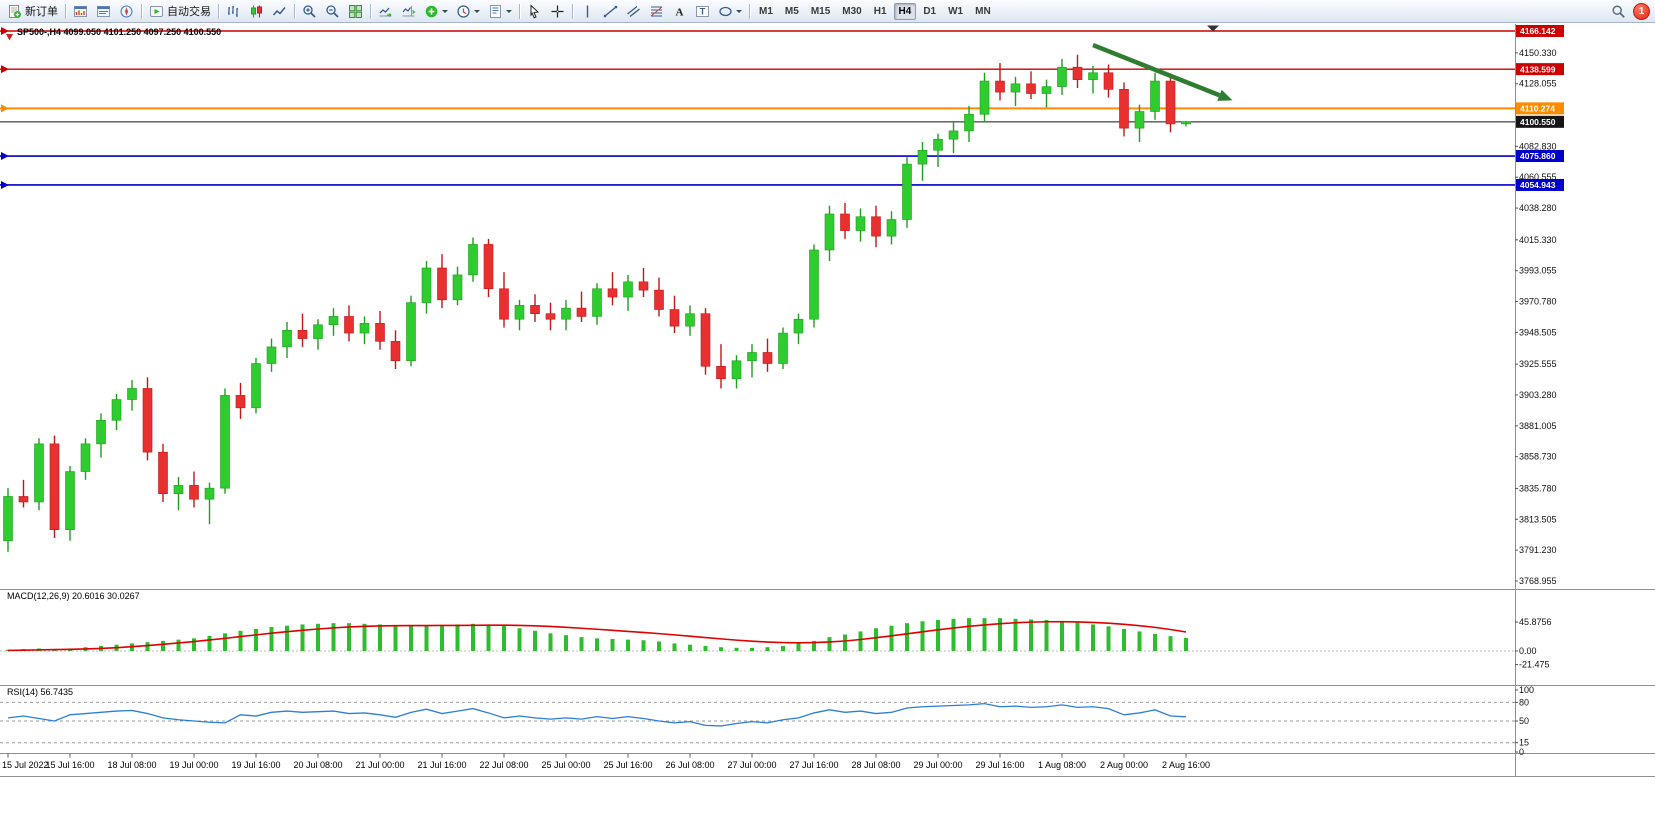 The height and width of the screenshot is (821, 1655). I want to click on vline-icon, so click(587, 11).